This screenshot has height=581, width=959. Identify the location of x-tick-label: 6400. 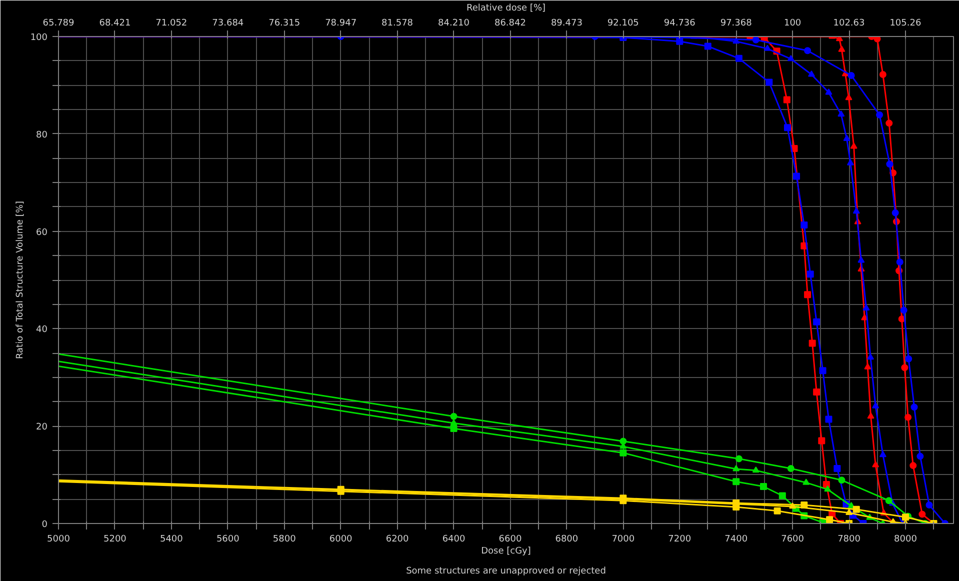
(454, 539).